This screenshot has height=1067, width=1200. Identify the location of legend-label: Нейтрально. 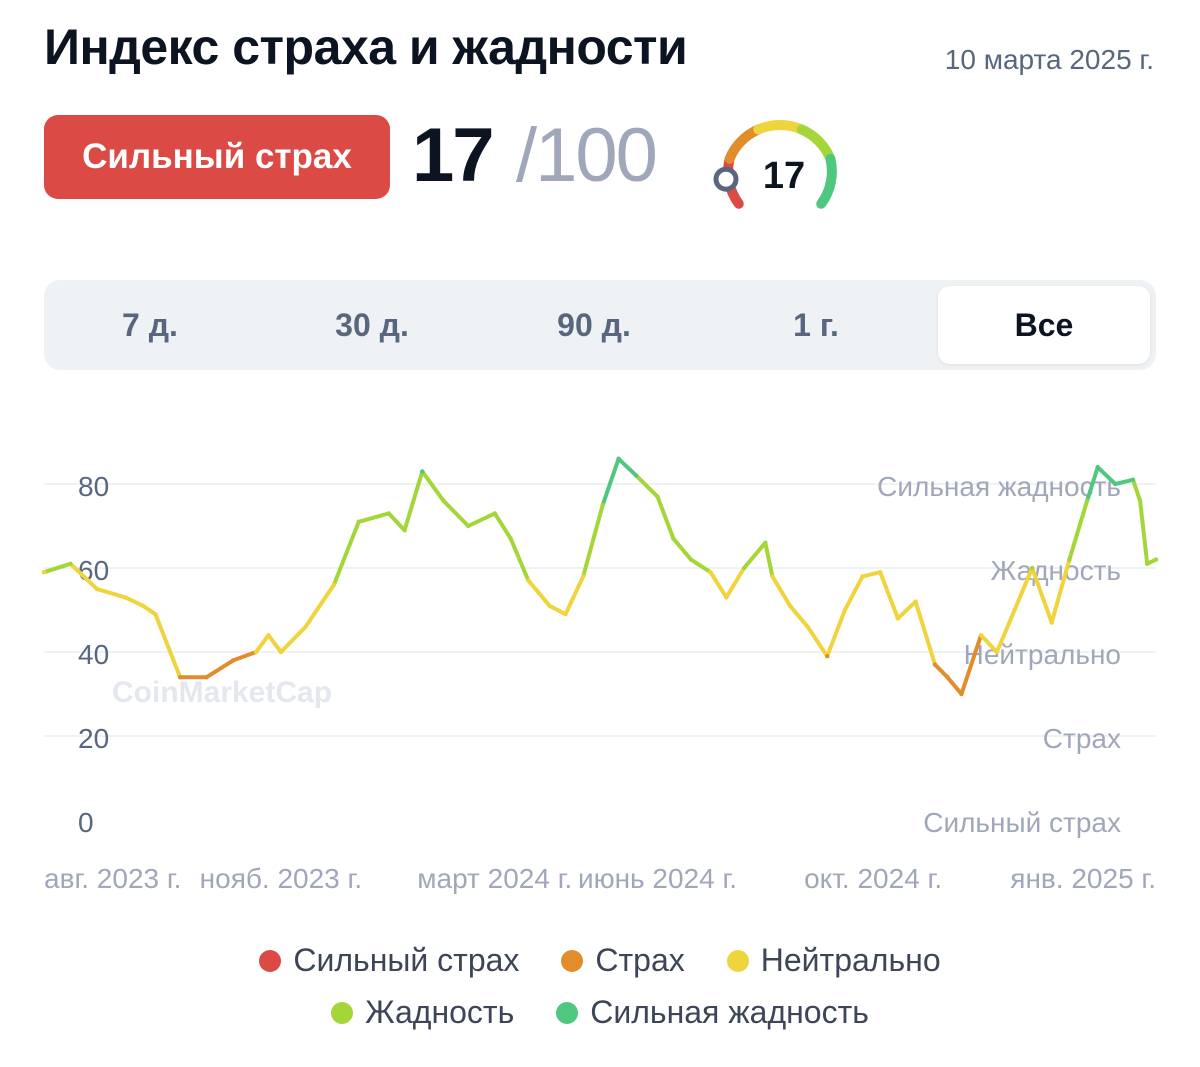
(850, 960).